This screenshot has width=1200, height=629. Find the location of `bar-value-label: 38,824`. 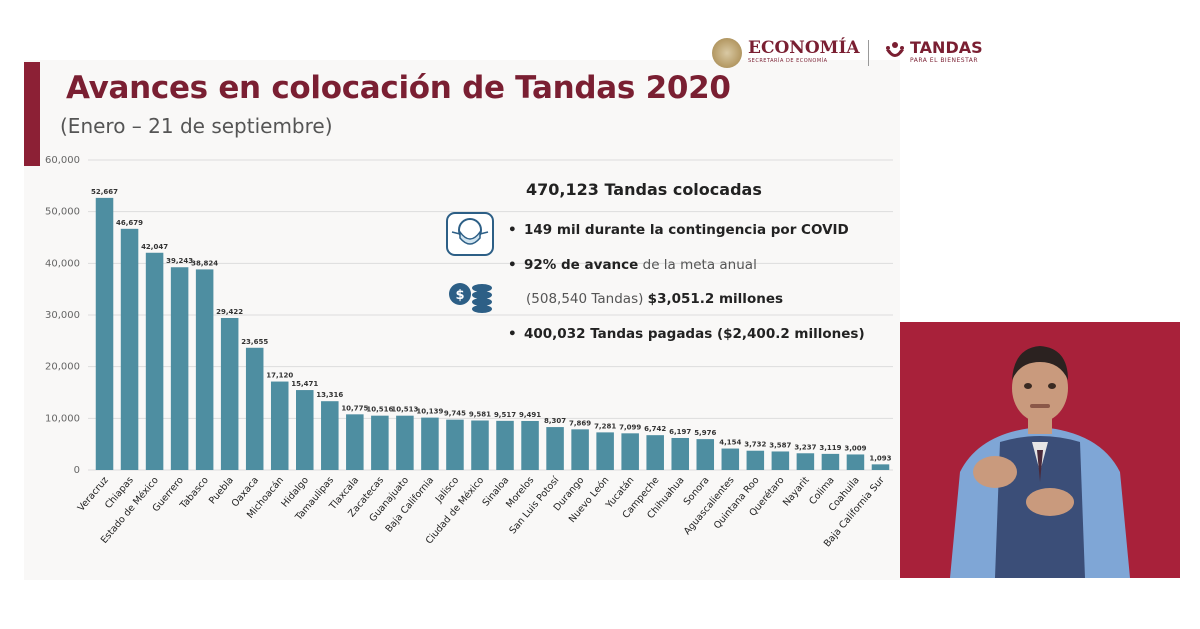

bar-value-label: 38,824 is located at coordinates (204, 263).